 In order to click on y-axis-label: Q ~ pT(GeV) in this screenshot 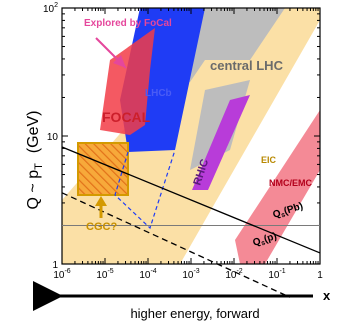, I will do `click(35, 160)`.